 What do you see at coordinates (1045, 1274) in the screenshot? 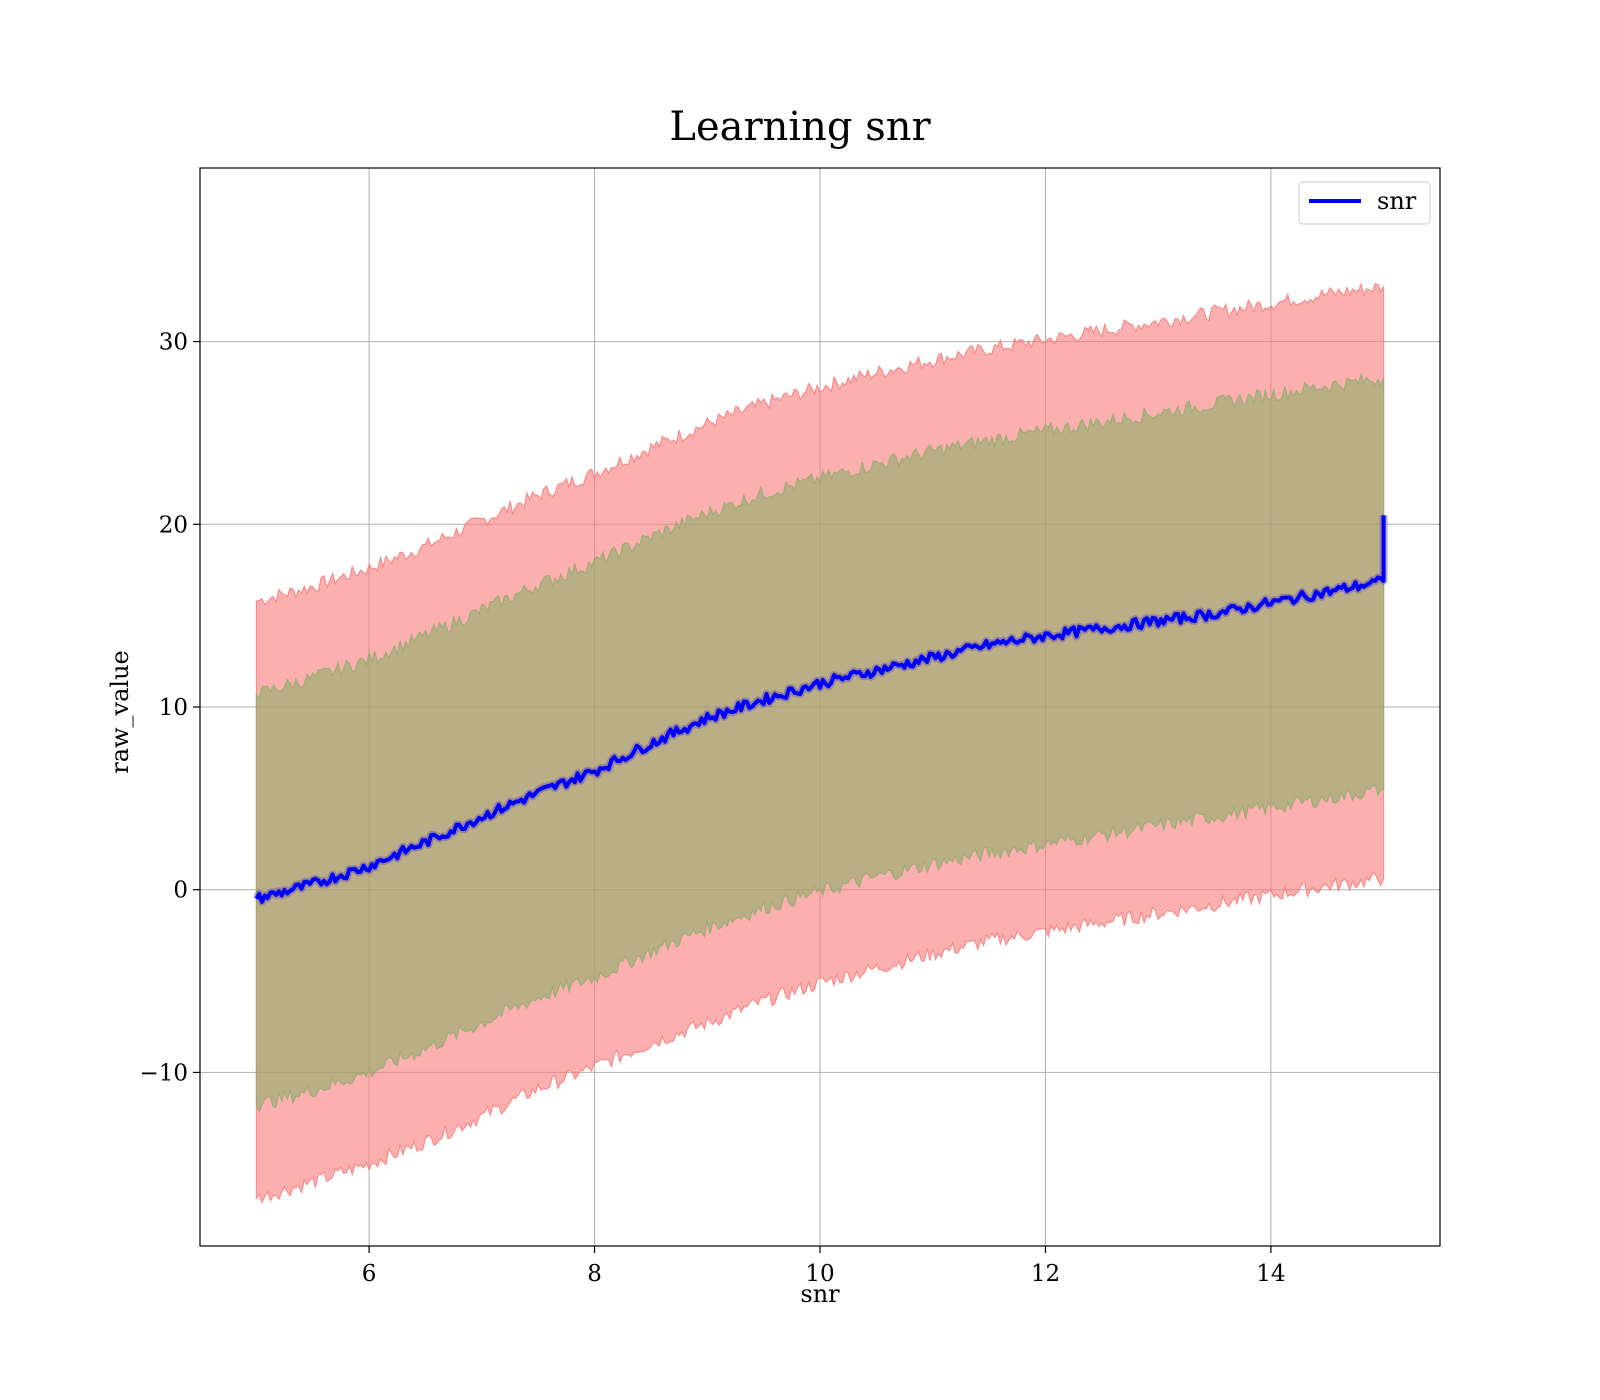
I see `x-tick-label: 12` at bounding box center [1045, 1274].